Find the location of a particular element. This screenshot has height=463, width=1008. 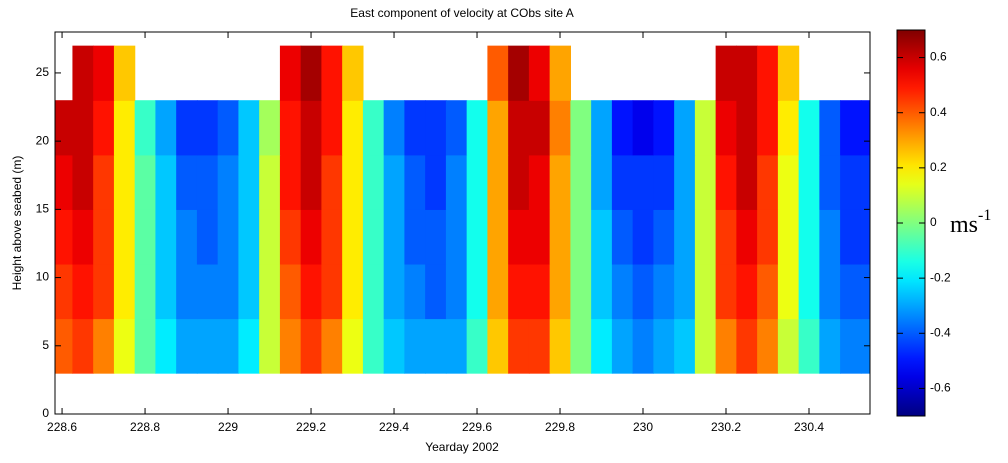

colorbar-tick-label: 0.4 is located at coordinates (938, 112).